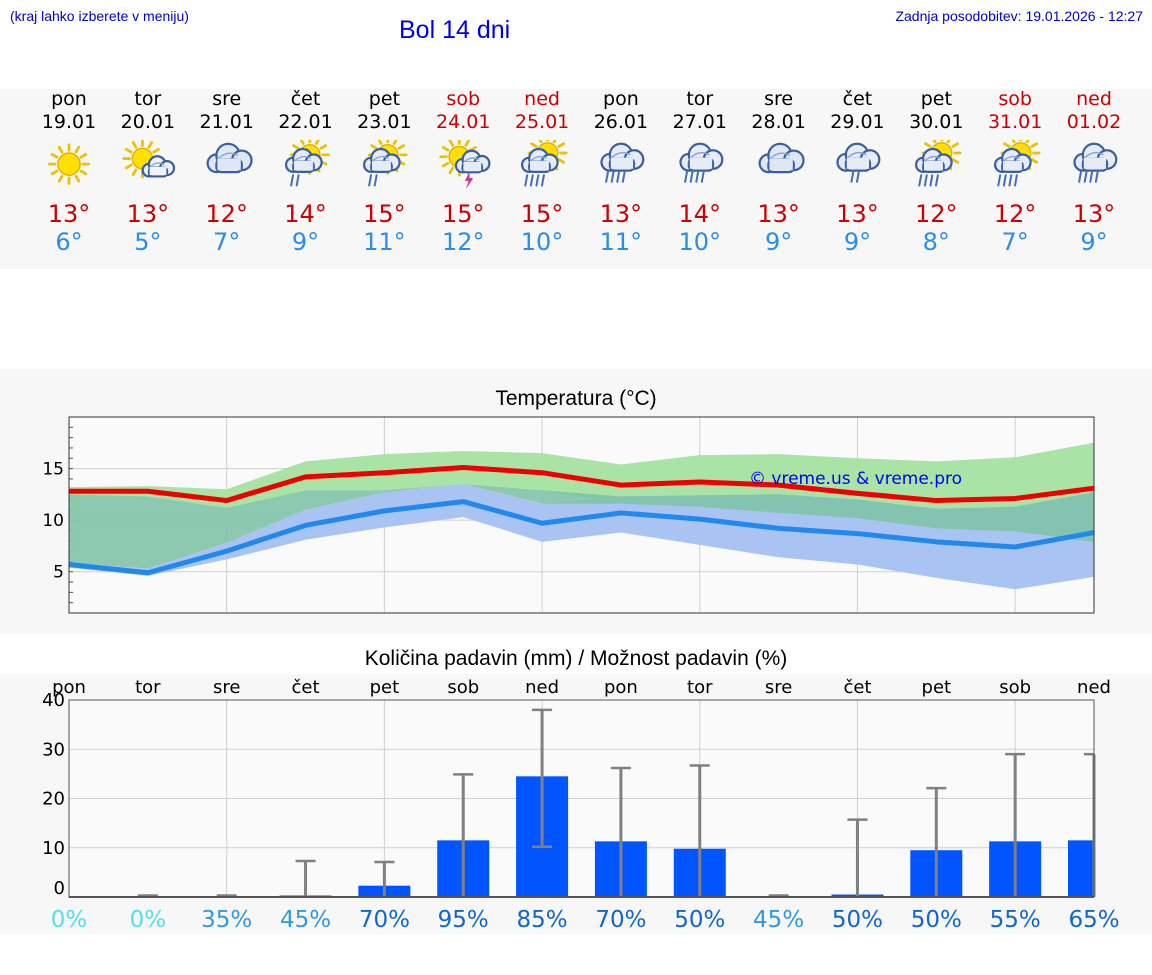 The width and height of the screenshot is (1152, 975). Describe the element at coordinates (148, 920) in the screenshot. I see `probability-label: 0%` at that location.